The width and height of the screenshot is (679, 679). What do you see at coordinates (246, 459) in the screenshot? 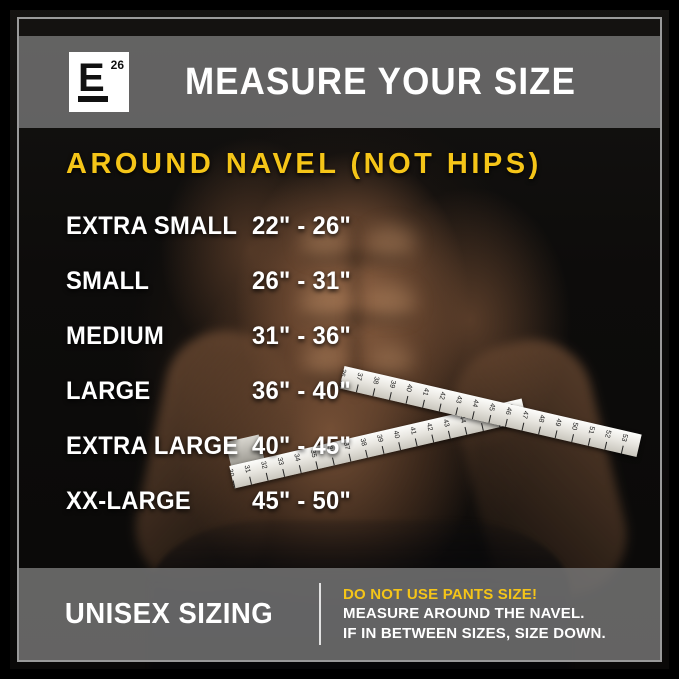
I see `table-row: EXTRA LARGE 40" - 45"` at bounding box center [246, 459].